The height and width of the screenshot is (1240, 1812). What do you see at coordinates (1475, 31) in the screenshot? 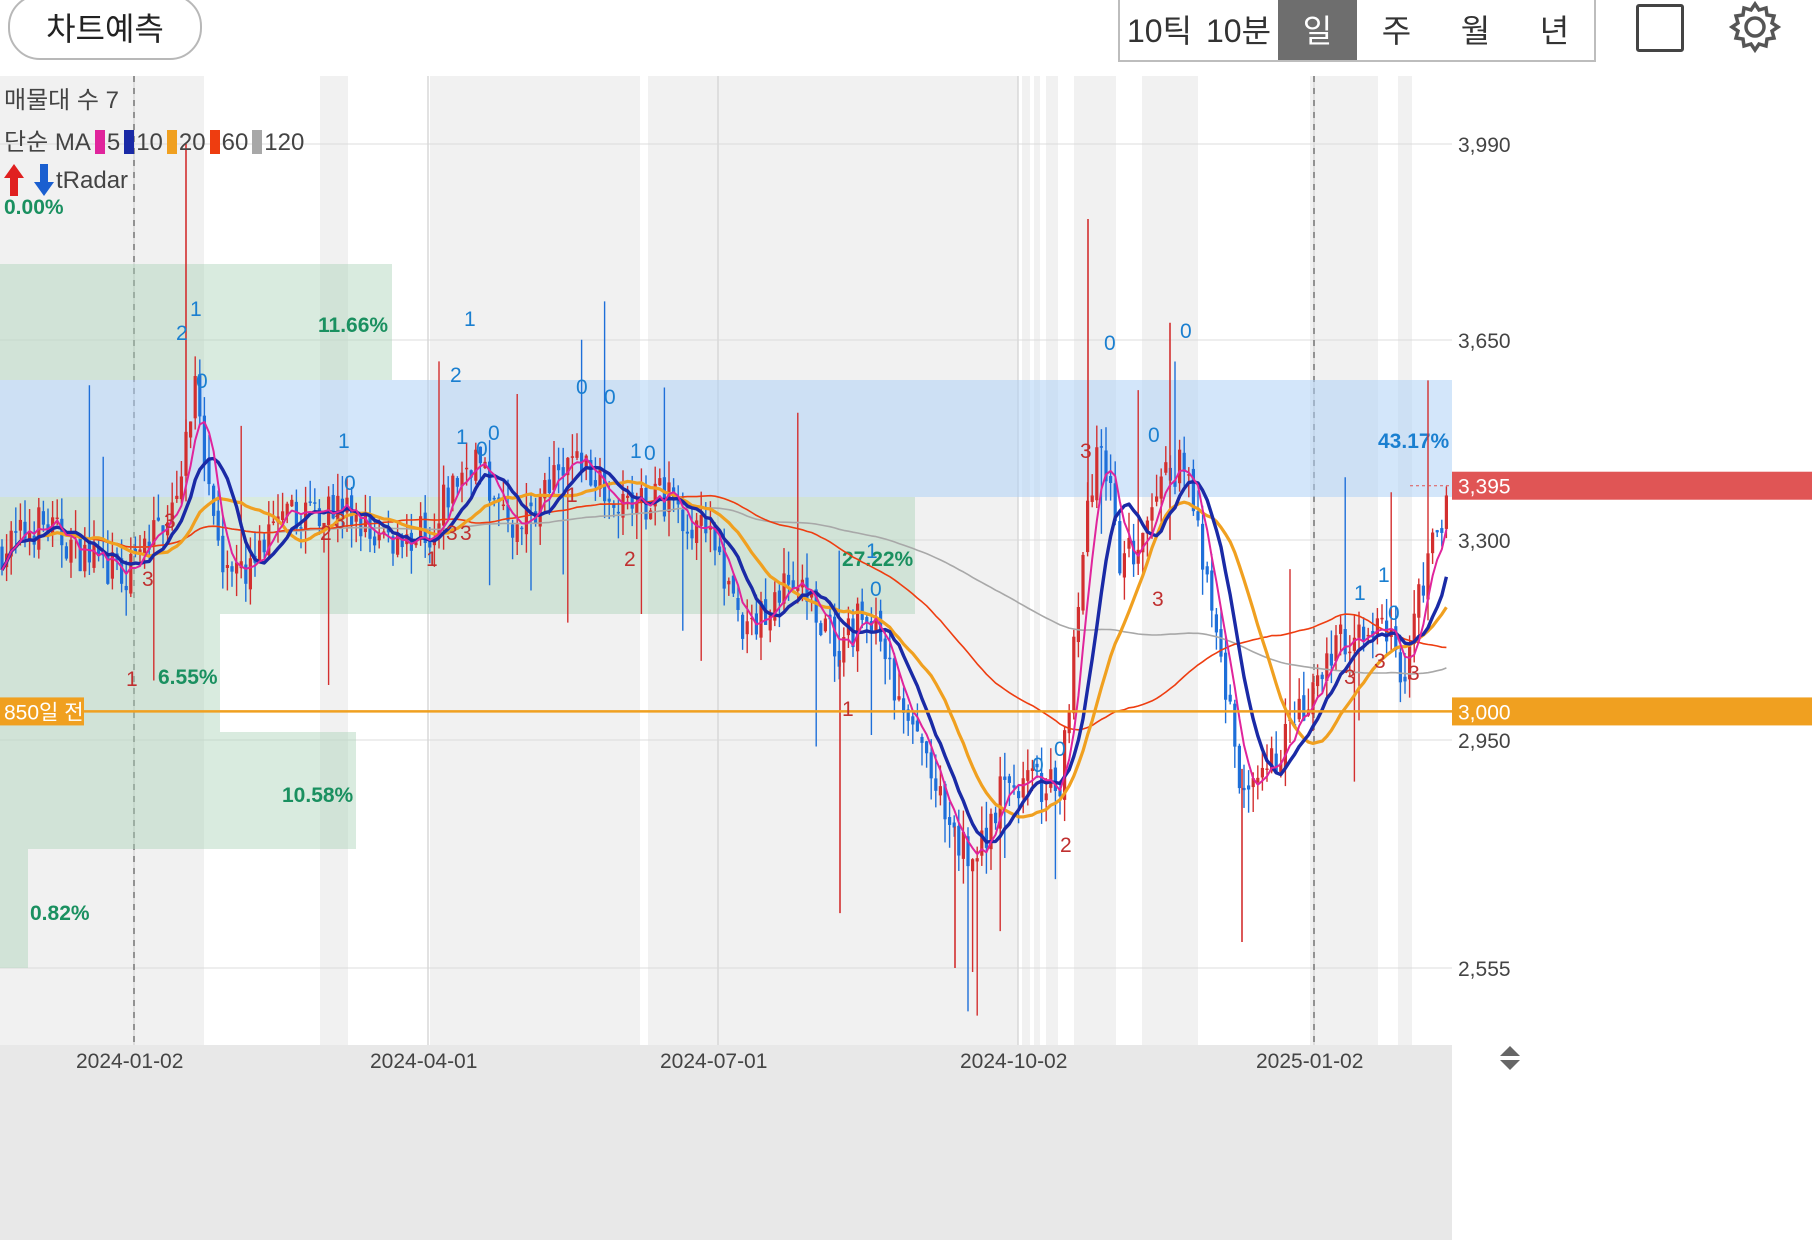
I see `period-month: 월` at bounding box center [1475, 31].